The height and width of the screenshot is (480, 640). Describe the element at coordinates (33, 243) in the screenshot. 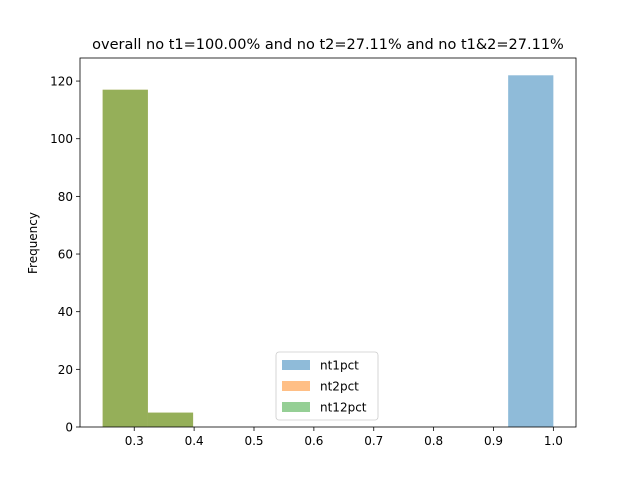

I see `y-axis-label: Frequency` at that location.